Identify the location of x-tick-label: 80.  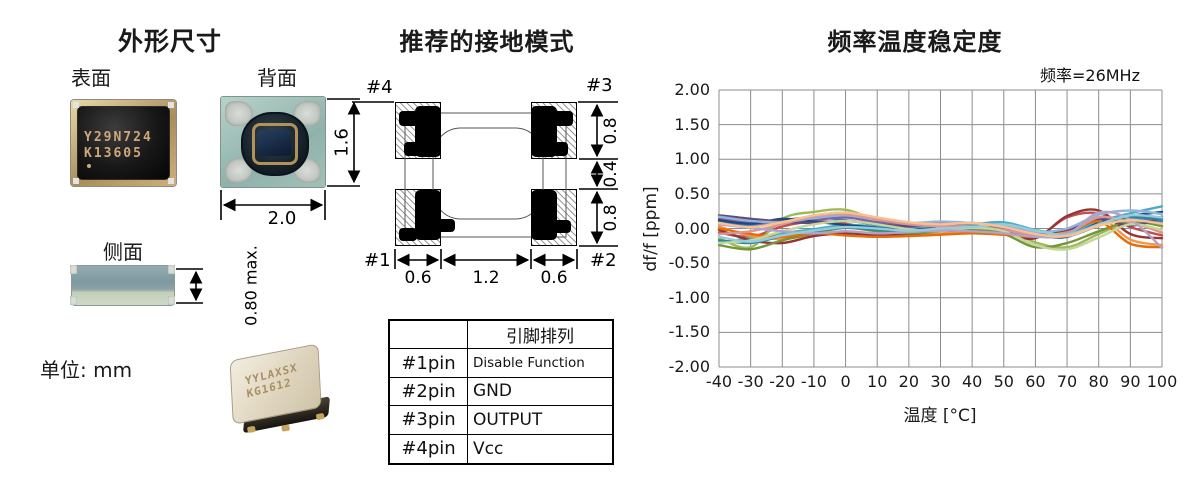
(1098, 381).